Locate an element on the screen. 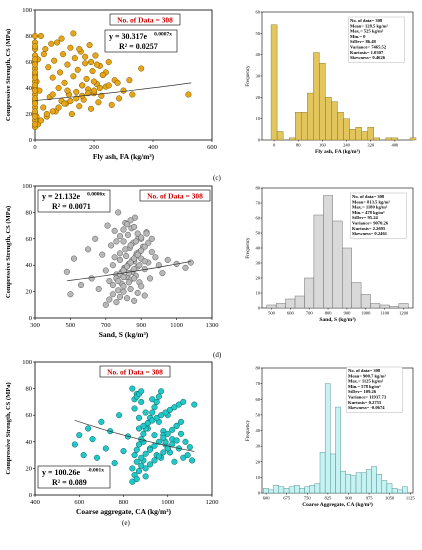 This screenshot has height=550, width=422. equation-exponent: -0.001x is located at coordinates (95, 471).